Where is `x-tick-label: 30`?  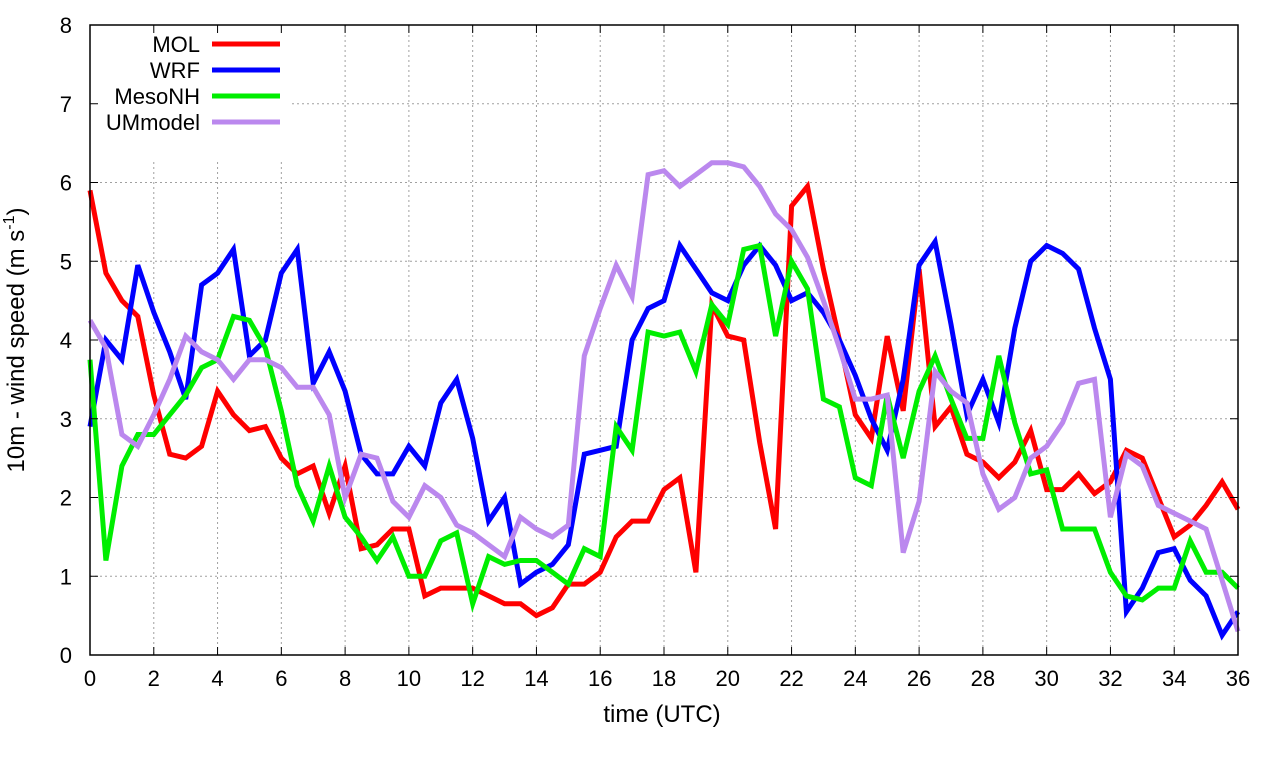 x-tick-label: 30 is located at coordinates (1046, 678).